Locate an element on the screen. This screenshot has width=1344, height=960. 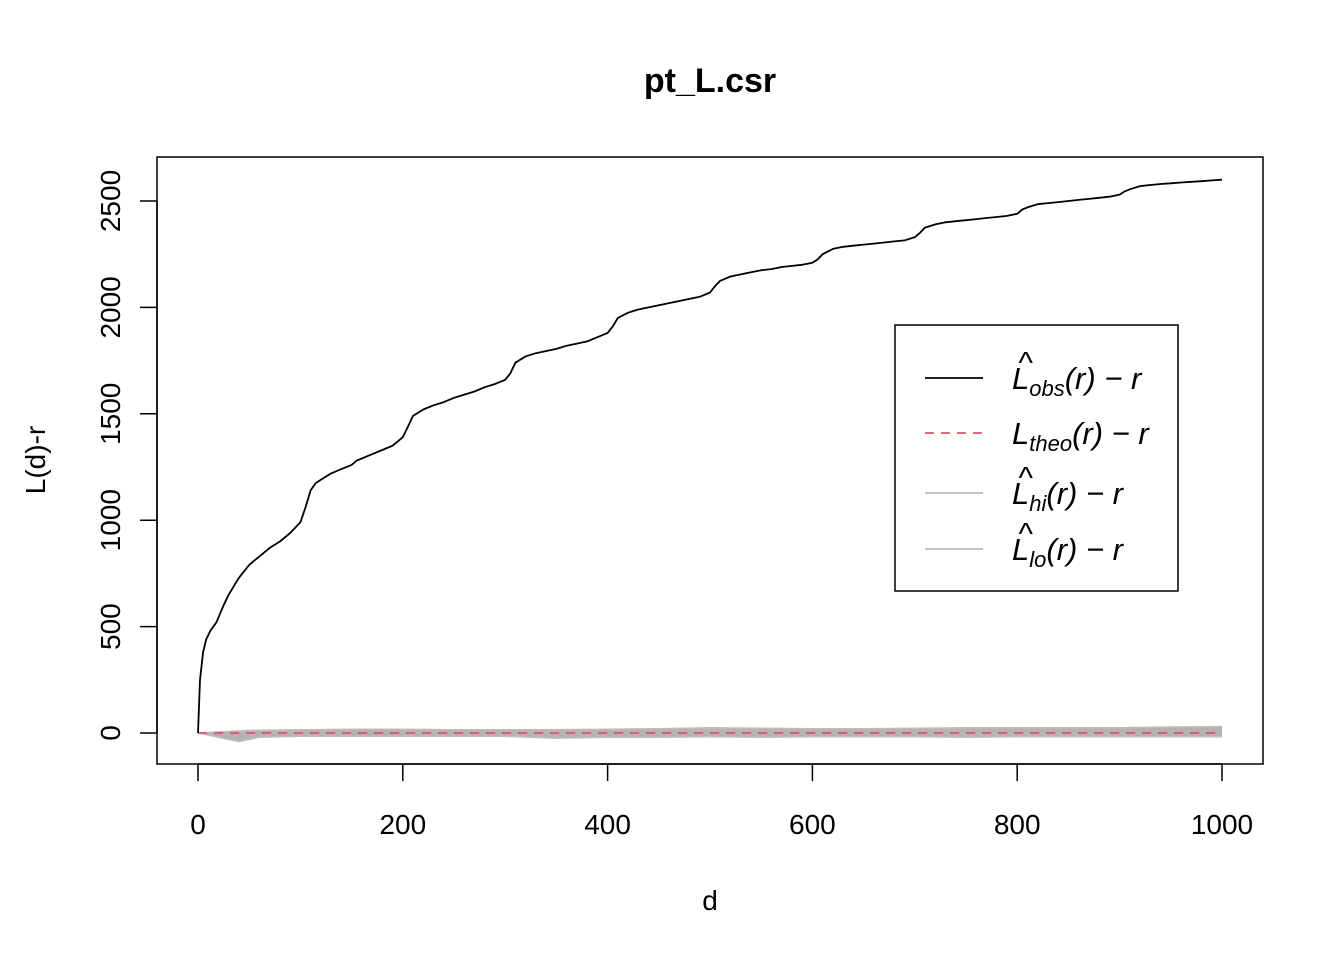
legend-label: Ltheo(r) − r is located at coordinates (1081, 436).